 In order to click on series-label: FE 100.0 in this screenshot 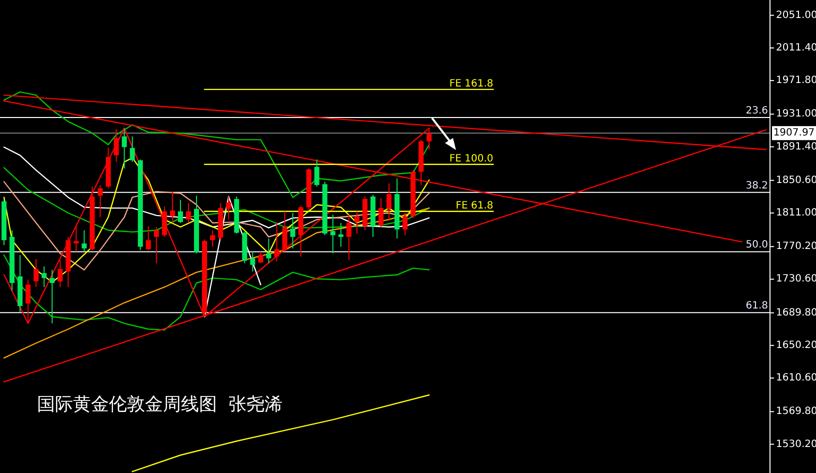, I will do `click(471, 158)`.